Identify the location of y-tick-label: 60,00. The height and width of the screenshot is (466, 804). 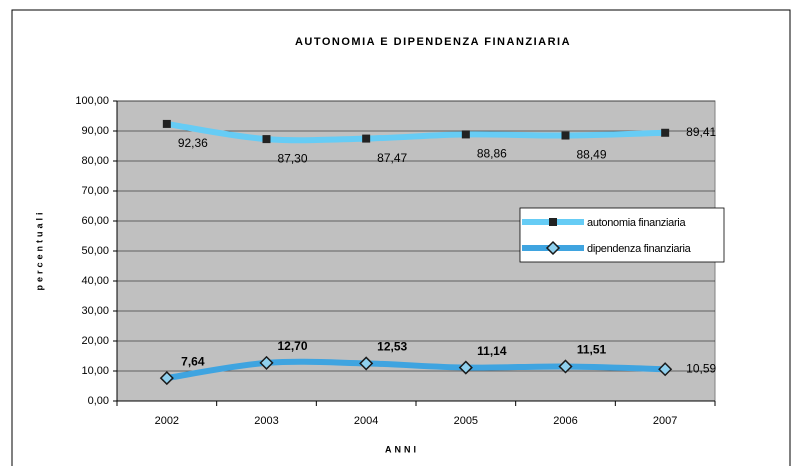
(95, 221).